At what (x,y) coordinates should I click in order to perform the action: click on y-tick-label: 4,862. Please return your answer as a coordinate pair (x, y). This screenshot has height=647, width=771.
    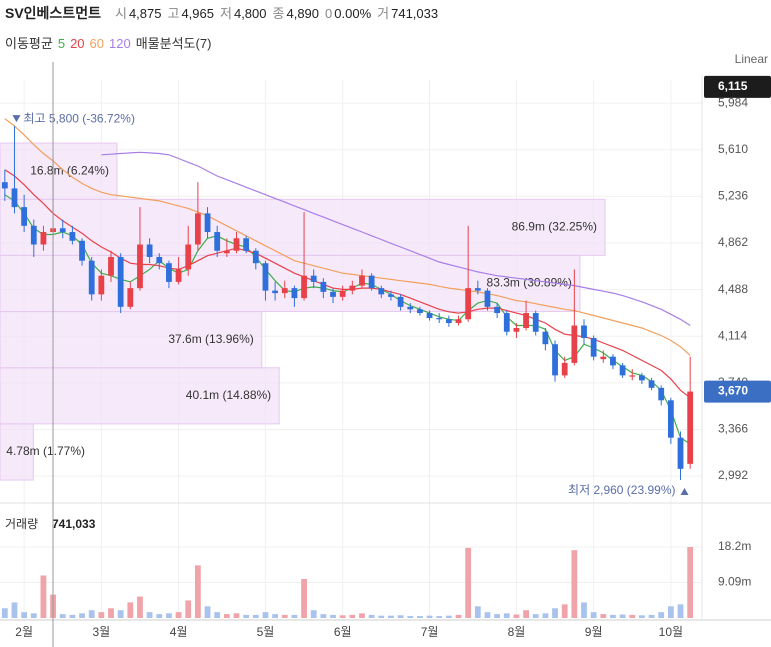
    Looking at the image, I should click on (733, 242).